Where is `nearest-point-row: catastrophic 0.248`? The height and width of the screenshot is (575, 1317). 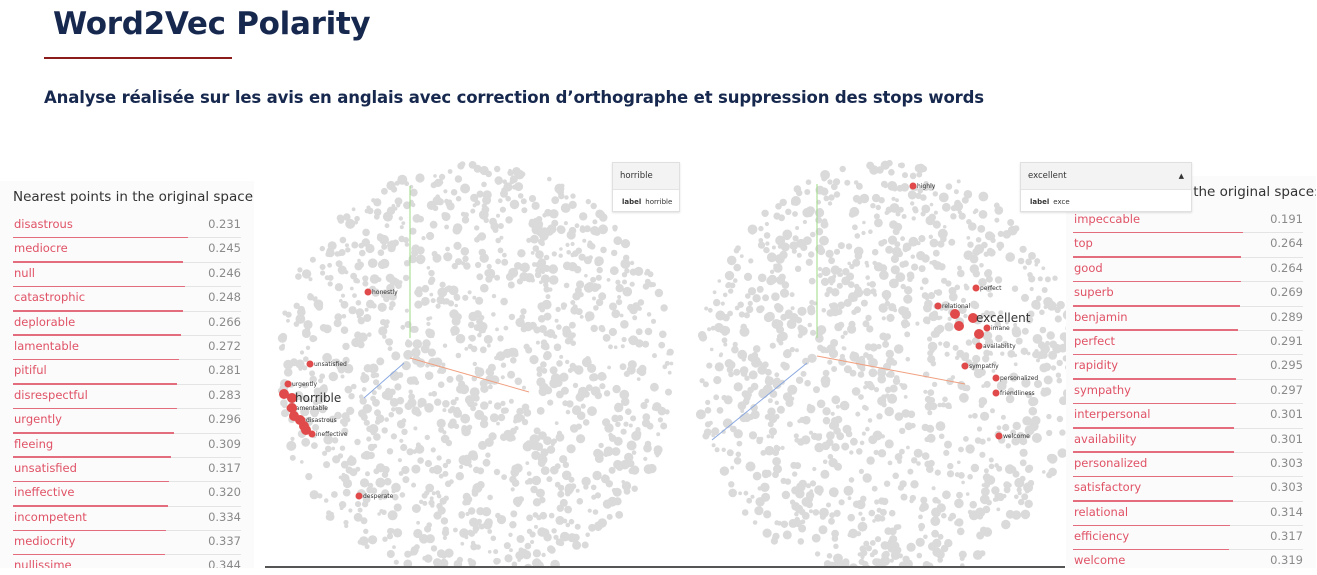
nearest-point-row: catastrophic 0.248 is located at coordinates (127, 299).